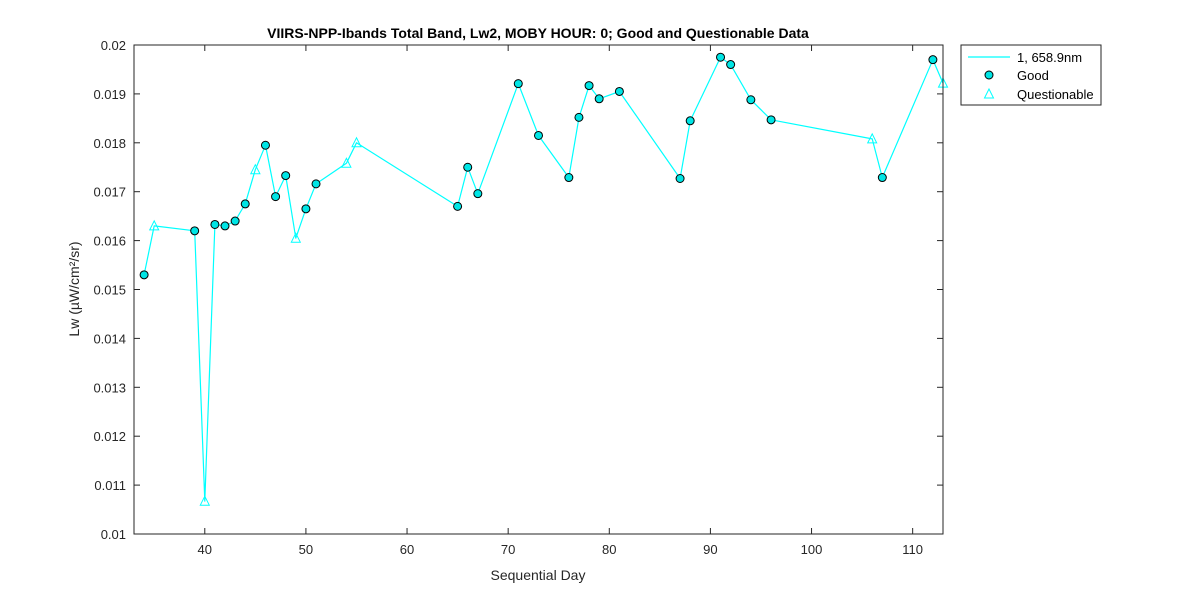 The width and height of the screenshot is (1200, 600). What do you see at coordinates (109, 290) in the screenshot?
I see `y-tick-label: 0.015` at bounding box center [109, 290].